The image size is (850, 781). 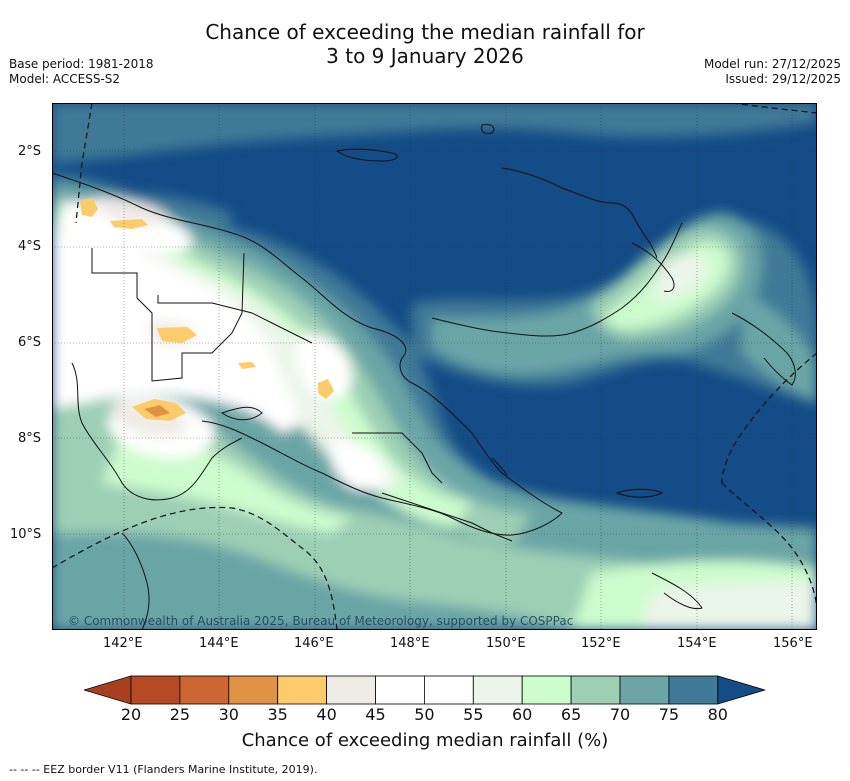 I want to click on colorbar-high-extension, so click(x=742, y=690).